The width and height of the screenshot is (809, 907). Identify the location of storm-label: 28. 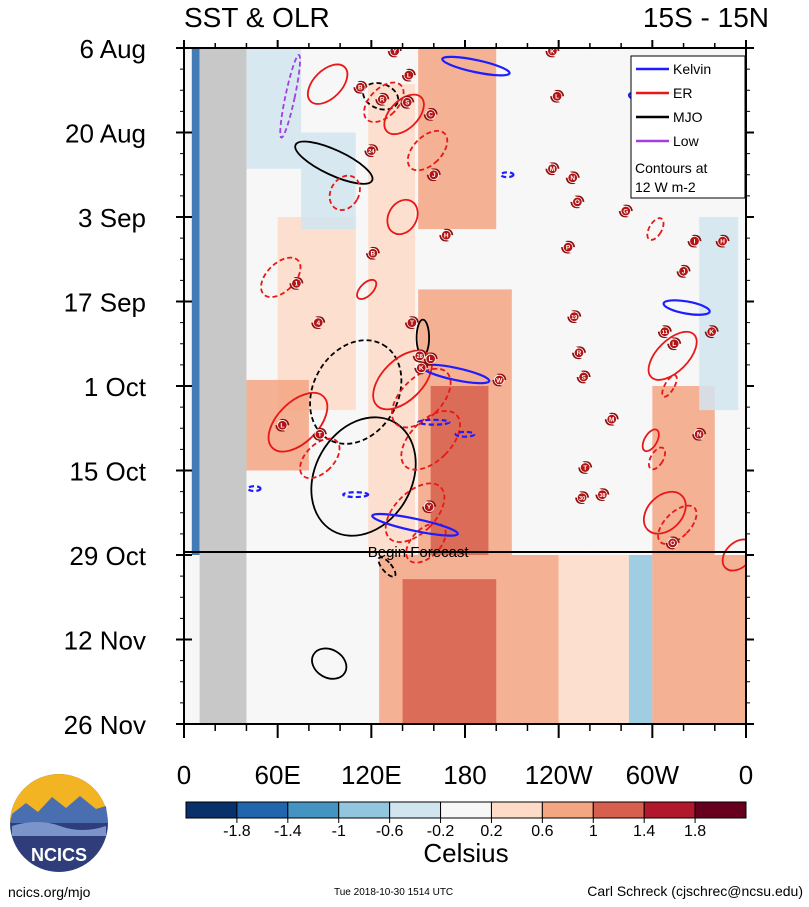
(420, 357).